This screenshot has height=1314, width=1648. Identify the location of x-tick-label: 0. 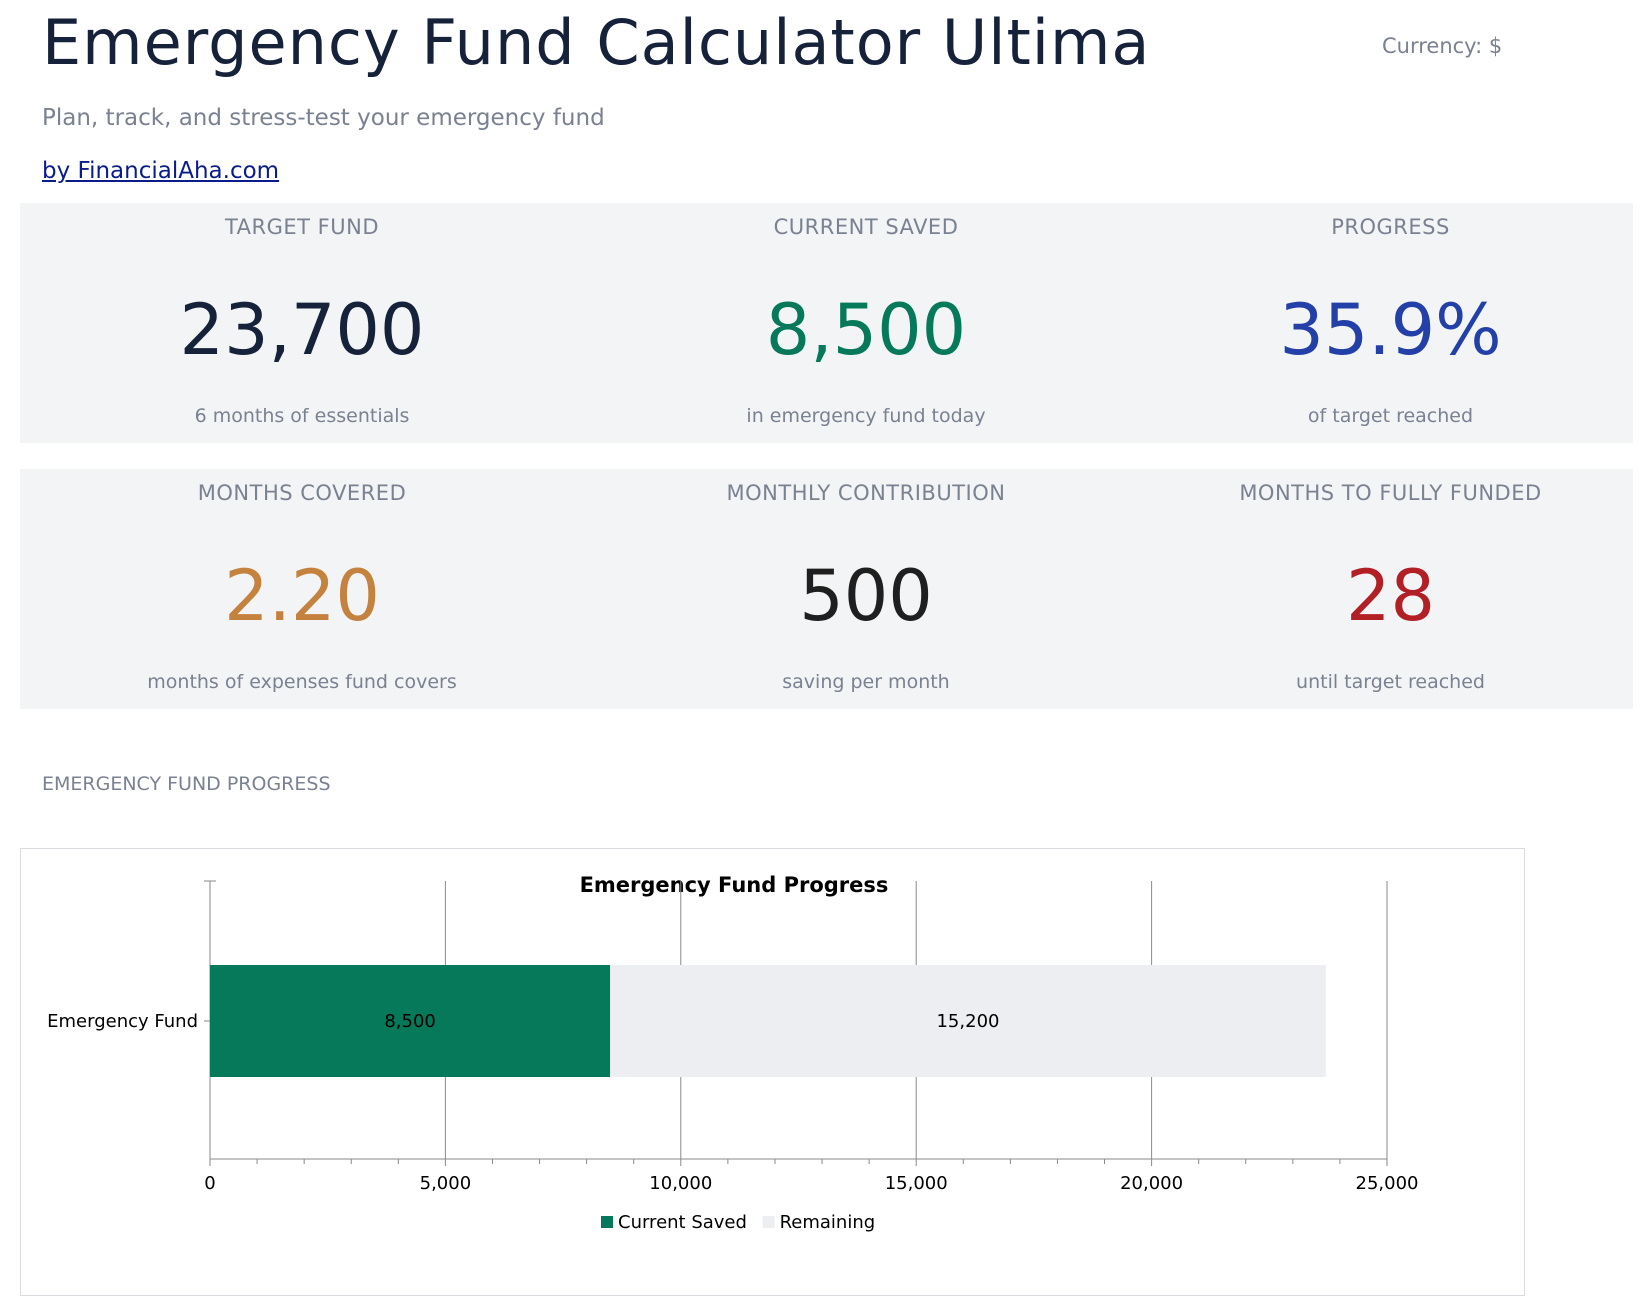
(209, 1183).